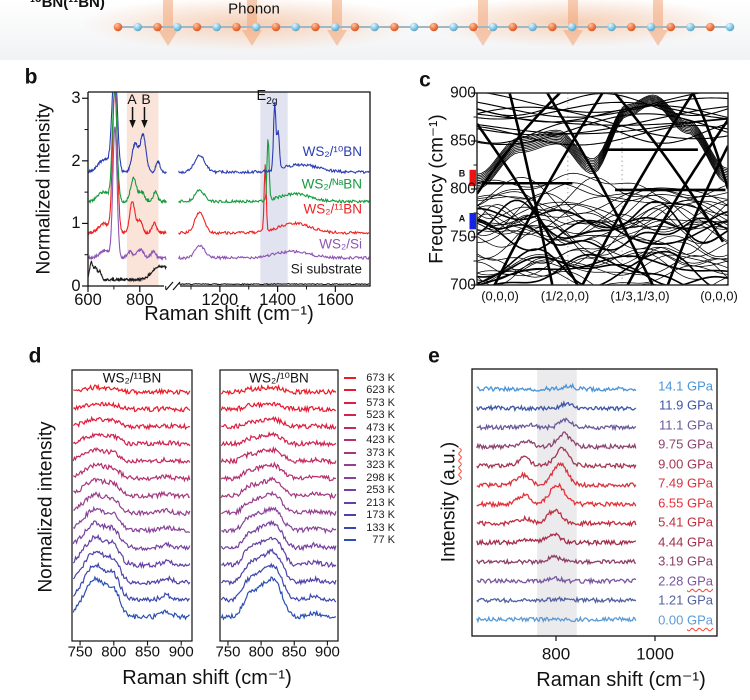 This screenshot has width=750, height=700. I want to click on b-x-tick-label: 1200, so click(220, 299).